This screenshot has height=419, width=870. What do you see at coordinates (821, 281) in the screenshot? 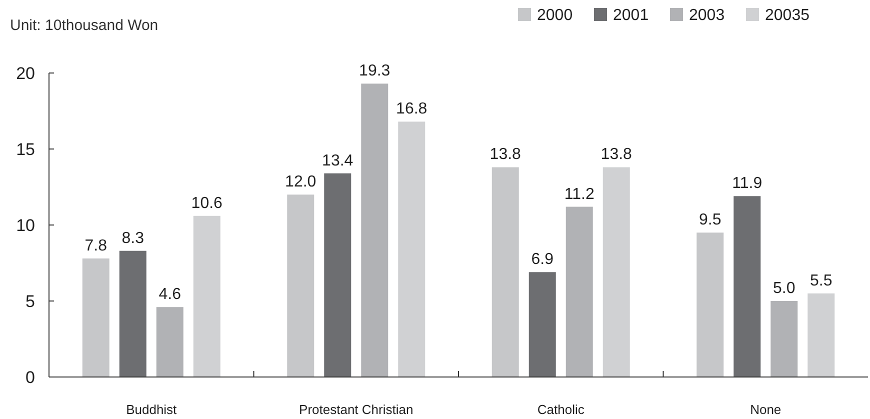
I see `data-label: 5.5` at bounding box center [821, 281].